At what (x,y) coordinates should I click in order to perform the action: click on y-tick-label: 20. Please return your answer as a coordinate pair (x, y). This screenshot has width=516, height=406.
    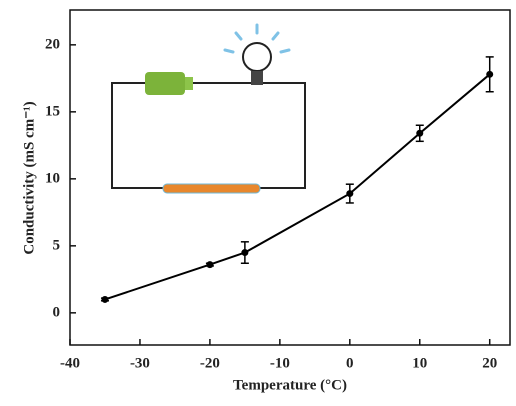
    Looking at the image, I should click on (52, 44).